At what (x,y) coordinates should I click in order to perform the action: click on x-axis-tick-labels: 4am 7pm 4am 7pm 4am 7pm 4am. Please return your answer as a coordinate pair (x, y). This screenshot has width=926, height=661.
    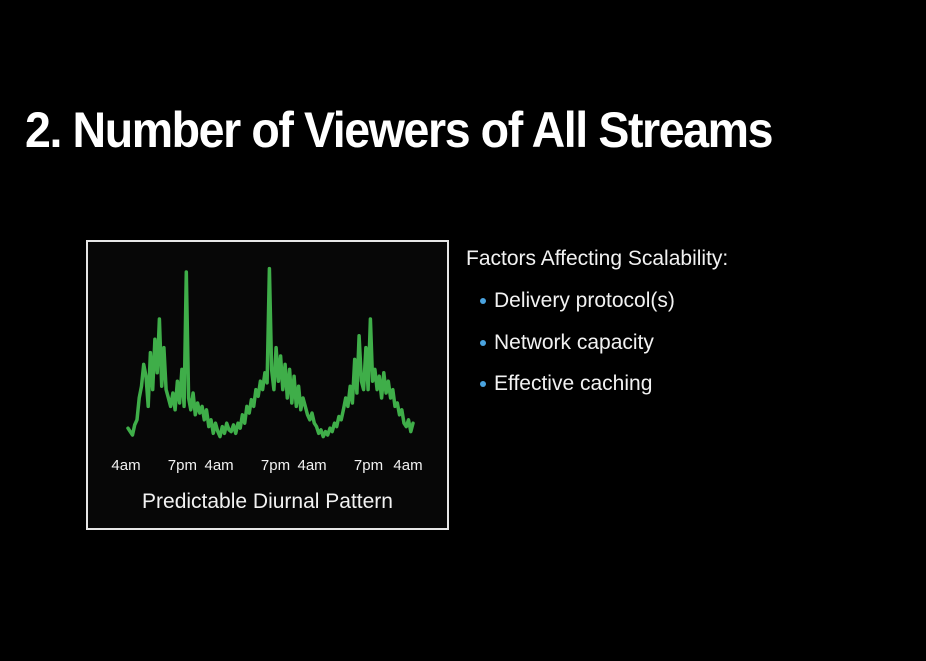
    Looking at the image, I should click on (266, 465).